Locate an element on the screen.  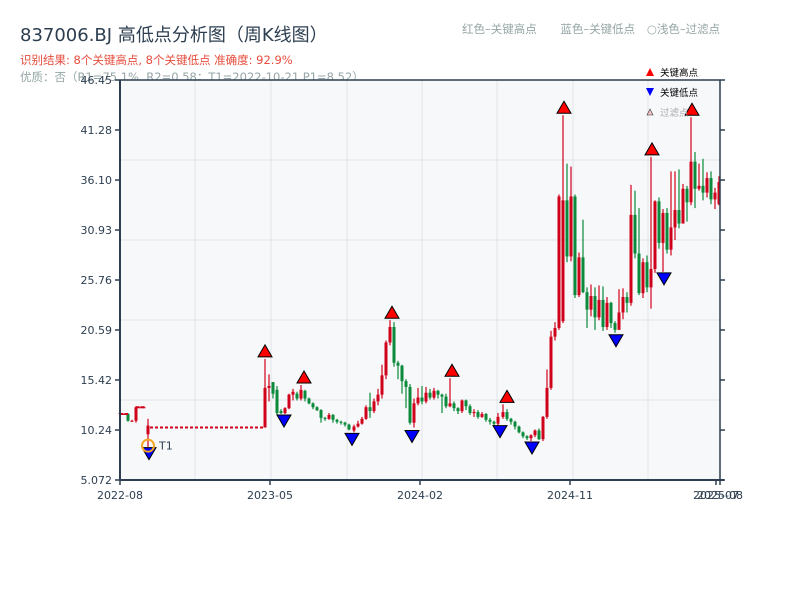
t1-ring is located at coordinates (148, 445).